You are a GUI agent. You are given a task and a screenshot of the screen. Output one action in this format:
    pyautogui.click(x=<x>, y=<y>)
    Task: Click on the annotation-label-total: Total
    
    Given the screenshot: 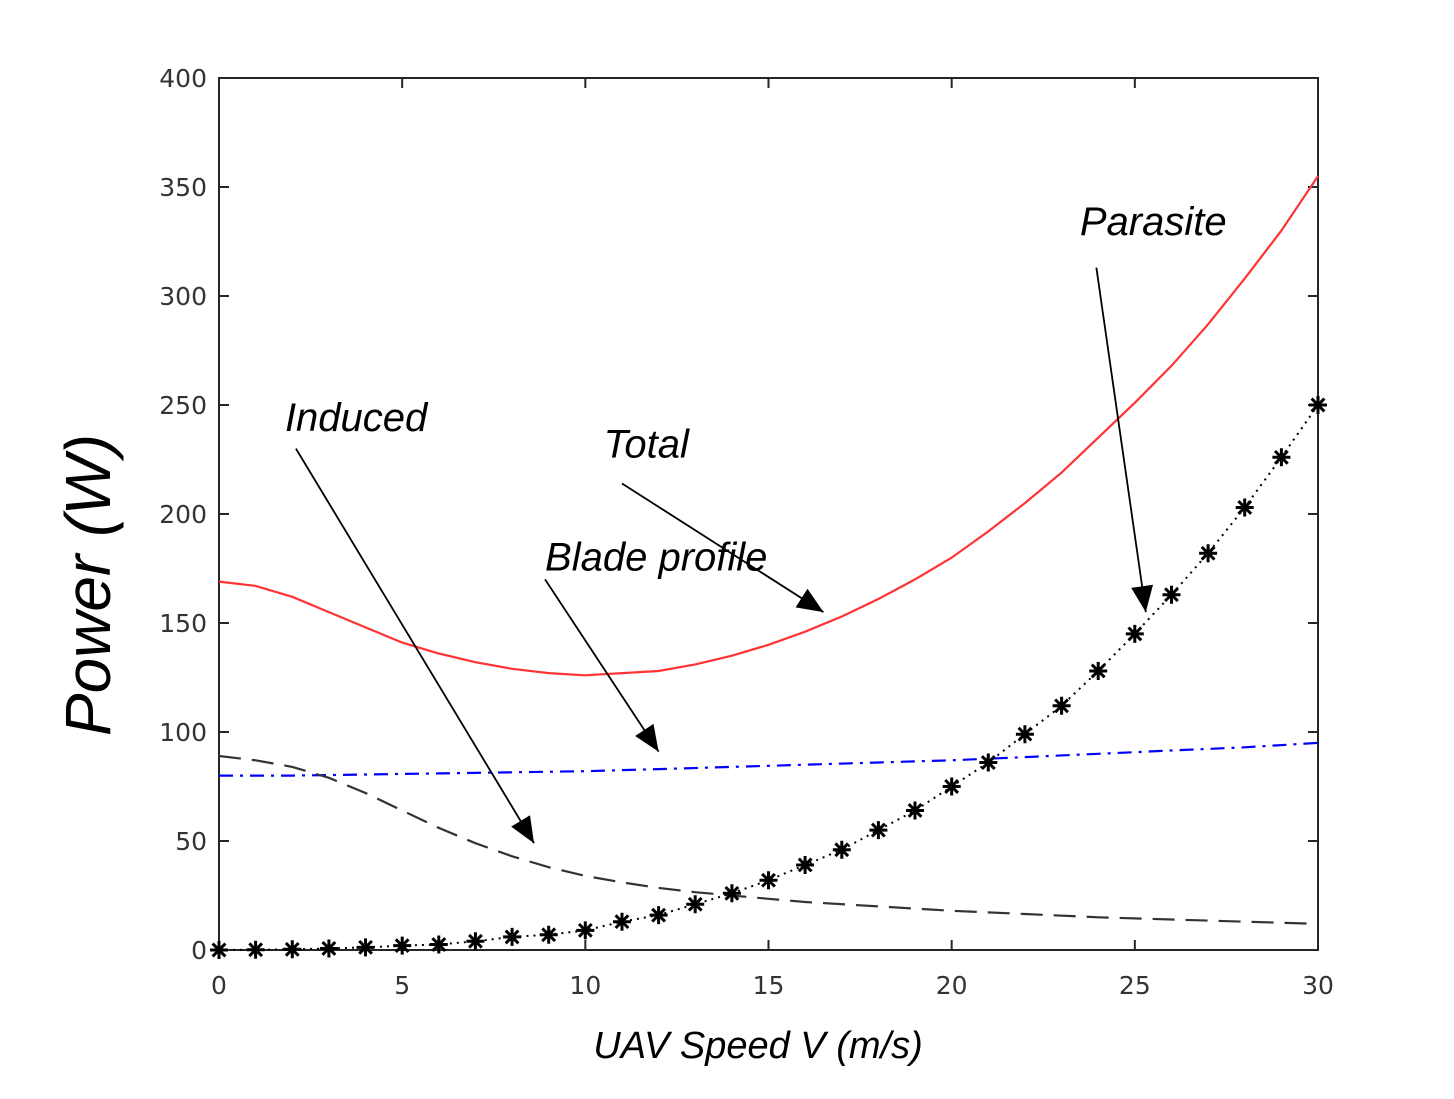 What is the action you would take?
    pyautogui.click(x=647, y=444)
    